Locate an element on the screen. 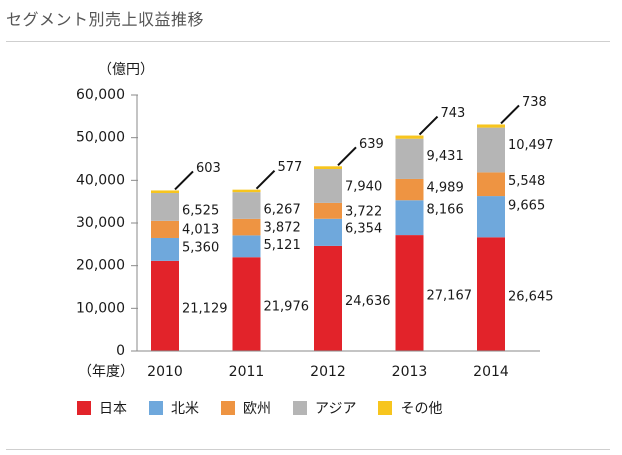 The width and height of the screenshot is (622, 455). data-label: 603 is located at coordinates (208, 168).